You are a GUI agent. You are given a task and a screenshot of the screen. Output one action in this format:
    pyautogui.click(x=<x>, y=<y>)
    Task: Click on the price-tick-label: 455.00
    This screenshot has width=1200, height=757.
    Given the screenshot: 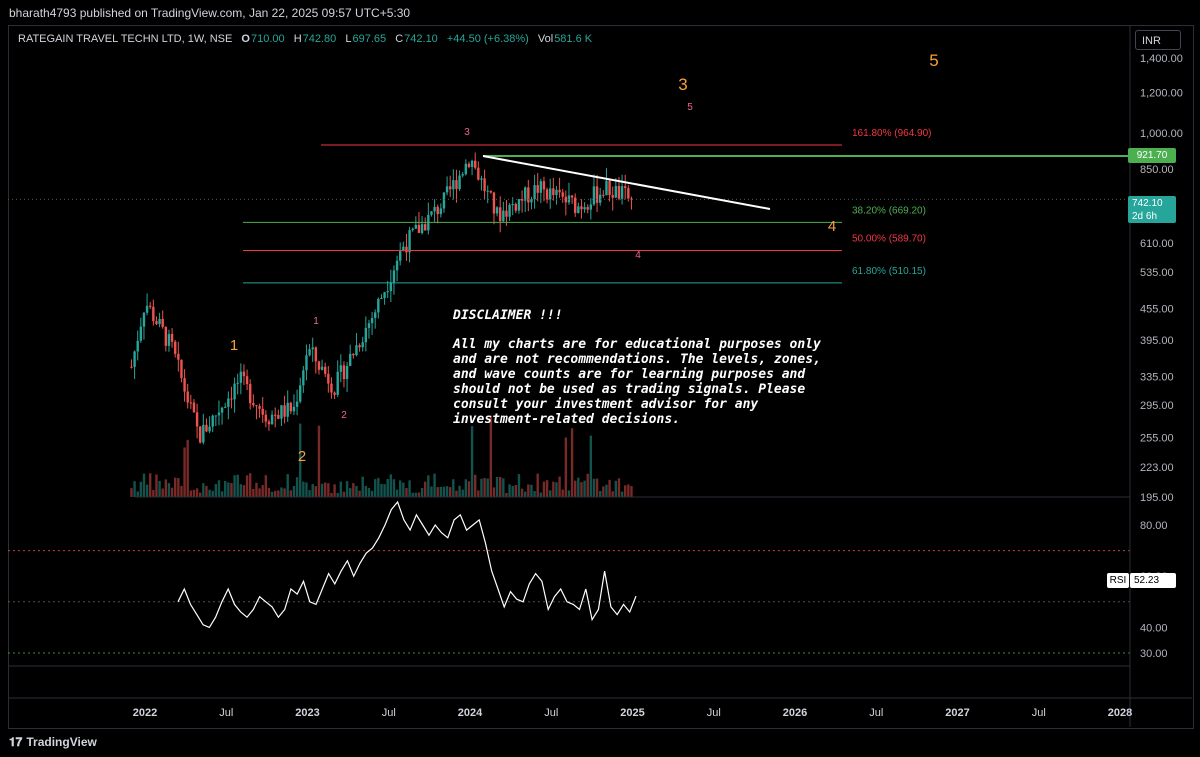 What is the action you would take?
    pyautogui.click(x=1157, y=309)
    